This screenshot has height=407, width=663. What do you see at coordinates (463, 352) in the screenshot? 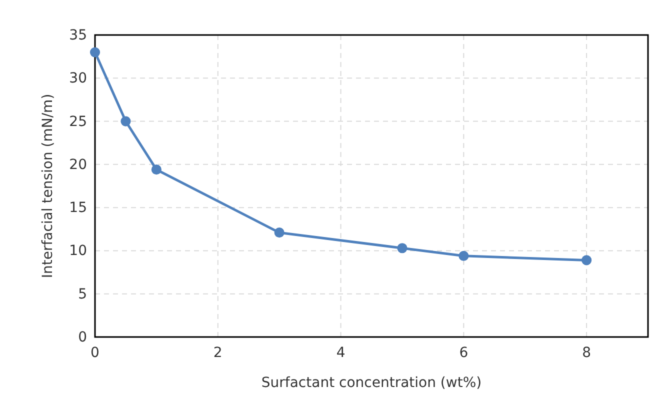
I see `x-tick-label: 6` at bounding box center [463, 352].